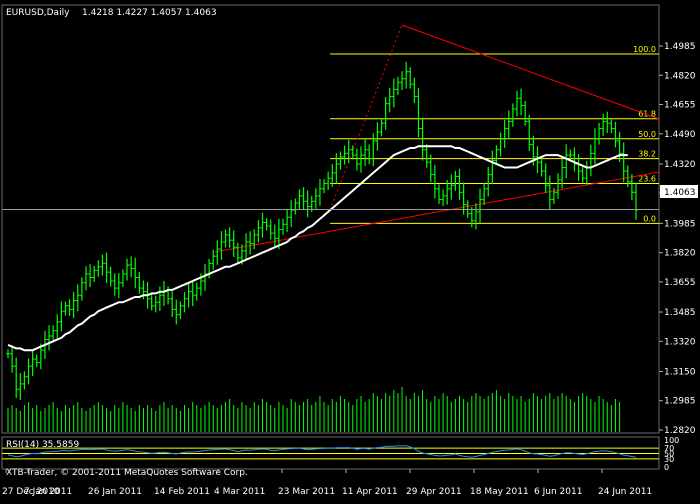 This screenshot has width=700, height=504. Describe the element at coordinates (530, 72) in the screenshot. I see `upper-trend-line` at that location.